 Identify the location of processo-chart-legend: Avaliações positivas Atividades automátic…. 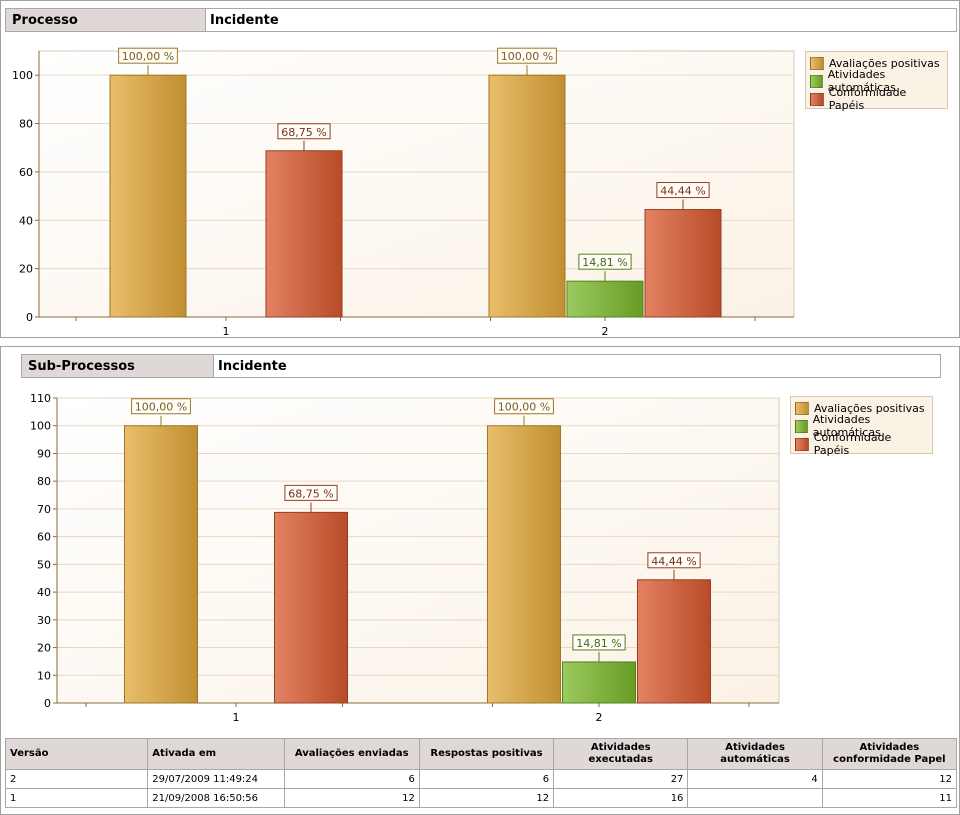
(876, 81).